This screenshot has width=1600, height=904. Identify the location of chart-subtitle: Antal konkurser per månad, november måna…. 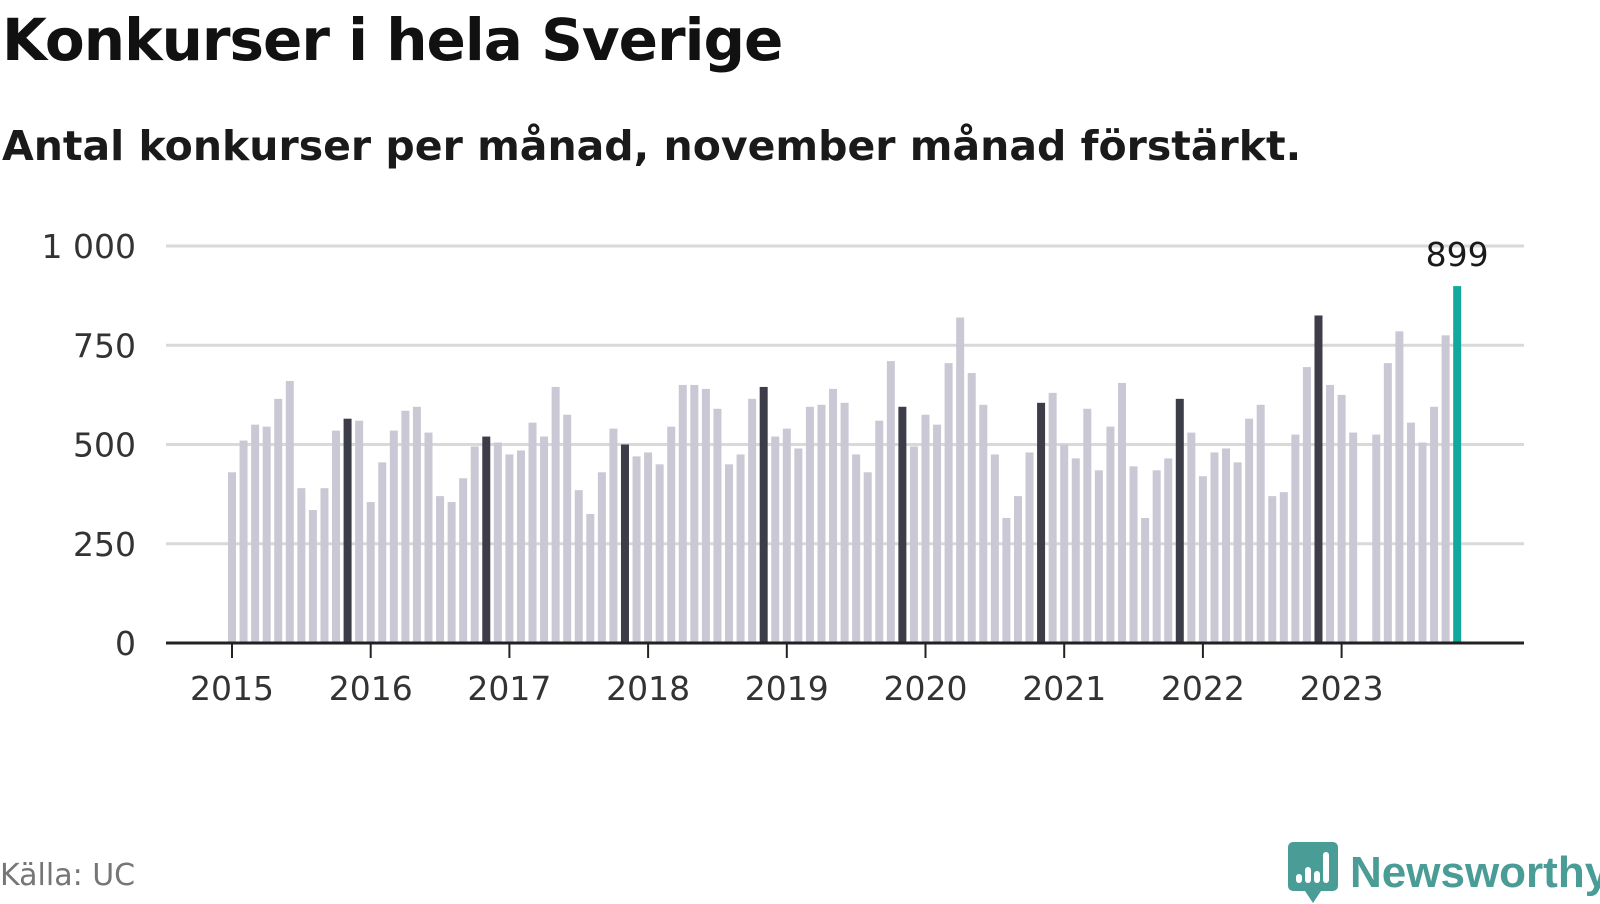
(652, 146).